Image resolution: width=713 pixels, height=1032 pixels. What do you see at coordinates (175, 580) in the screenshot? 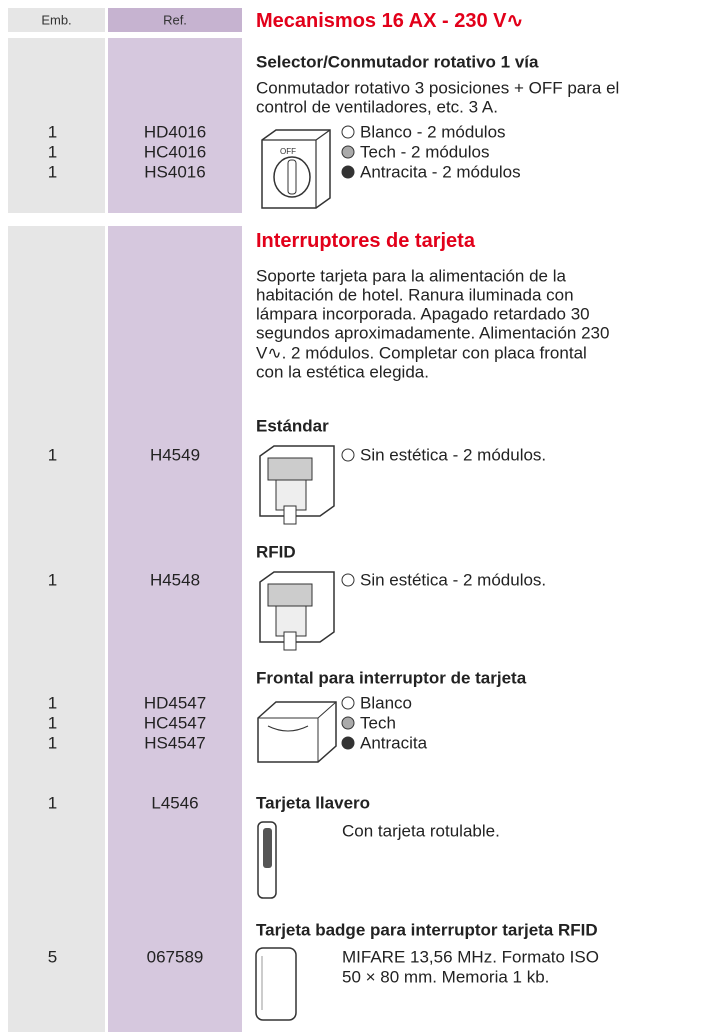
I see `ref: H4548` at bounding box center [175, 580].